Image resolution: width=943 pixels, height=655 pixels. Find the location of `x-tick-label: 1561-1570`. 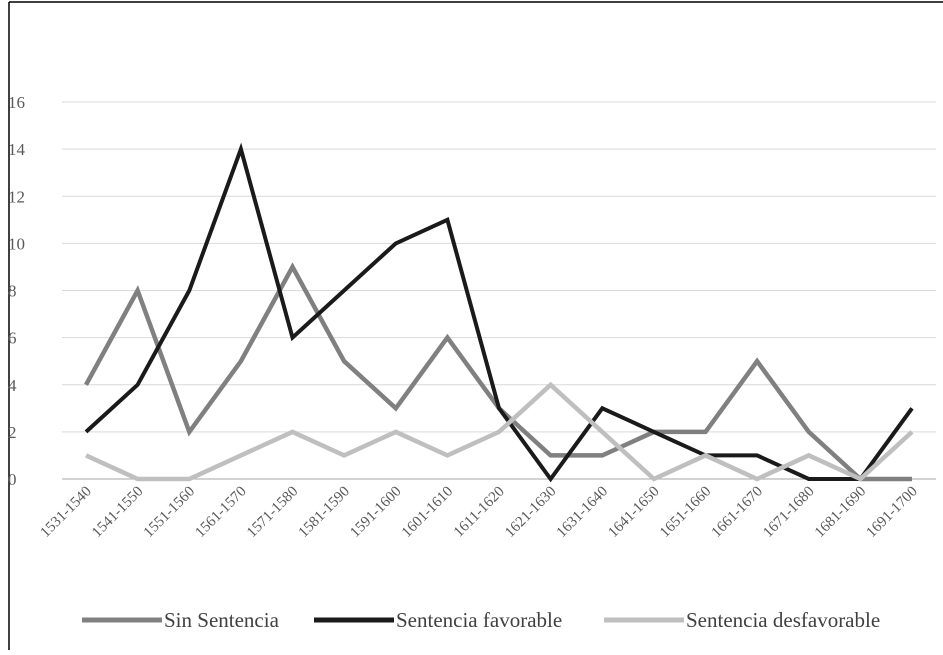

x-tick-label: 1561-1570 is located at coordinates (220, 512).